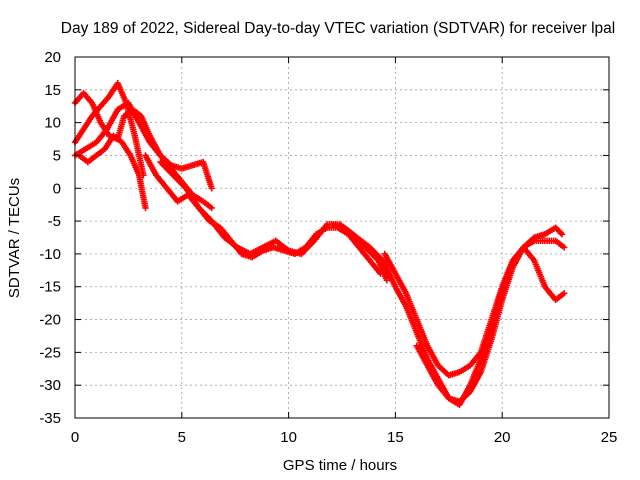 The image size is (640, 480). Describe the element at coordinates (54, 221) in the screenshot. I see `y-tick-label: -5` at that location.